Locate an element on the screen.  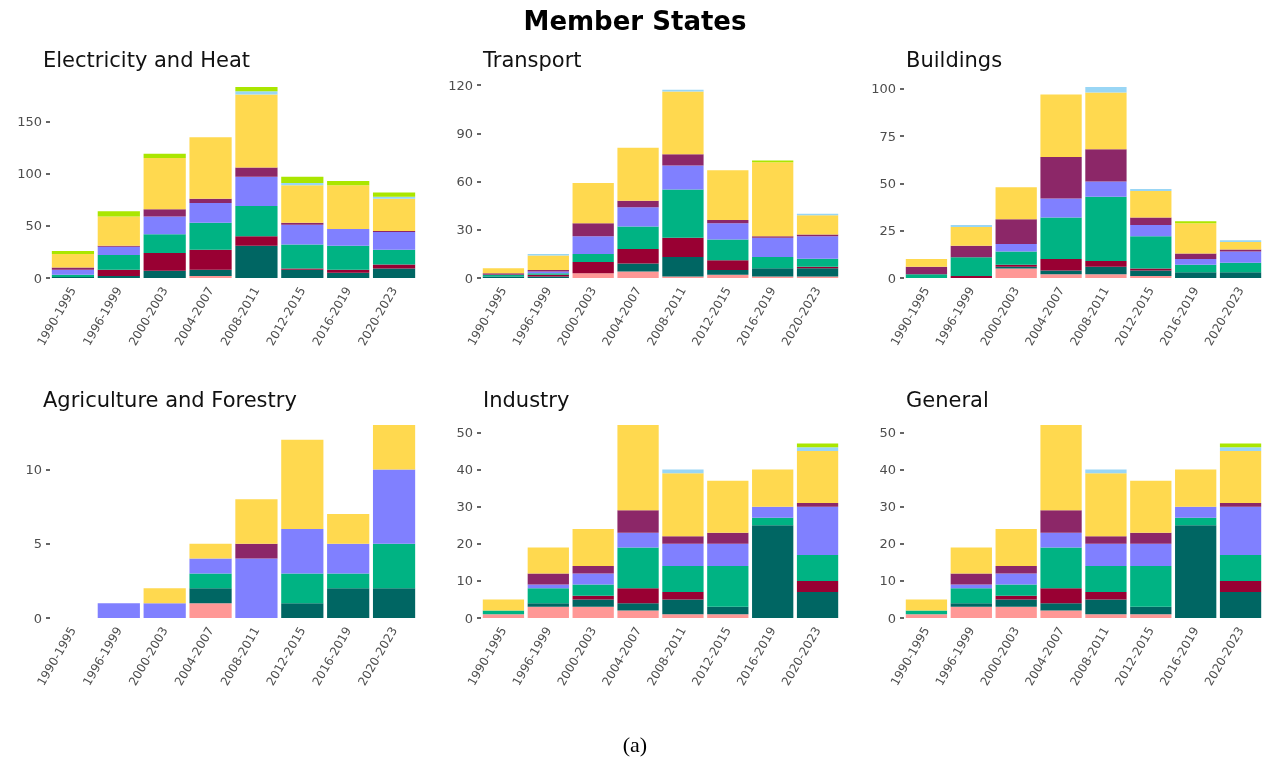
y-tick-label: 150 is located at coordinates (29, 122).